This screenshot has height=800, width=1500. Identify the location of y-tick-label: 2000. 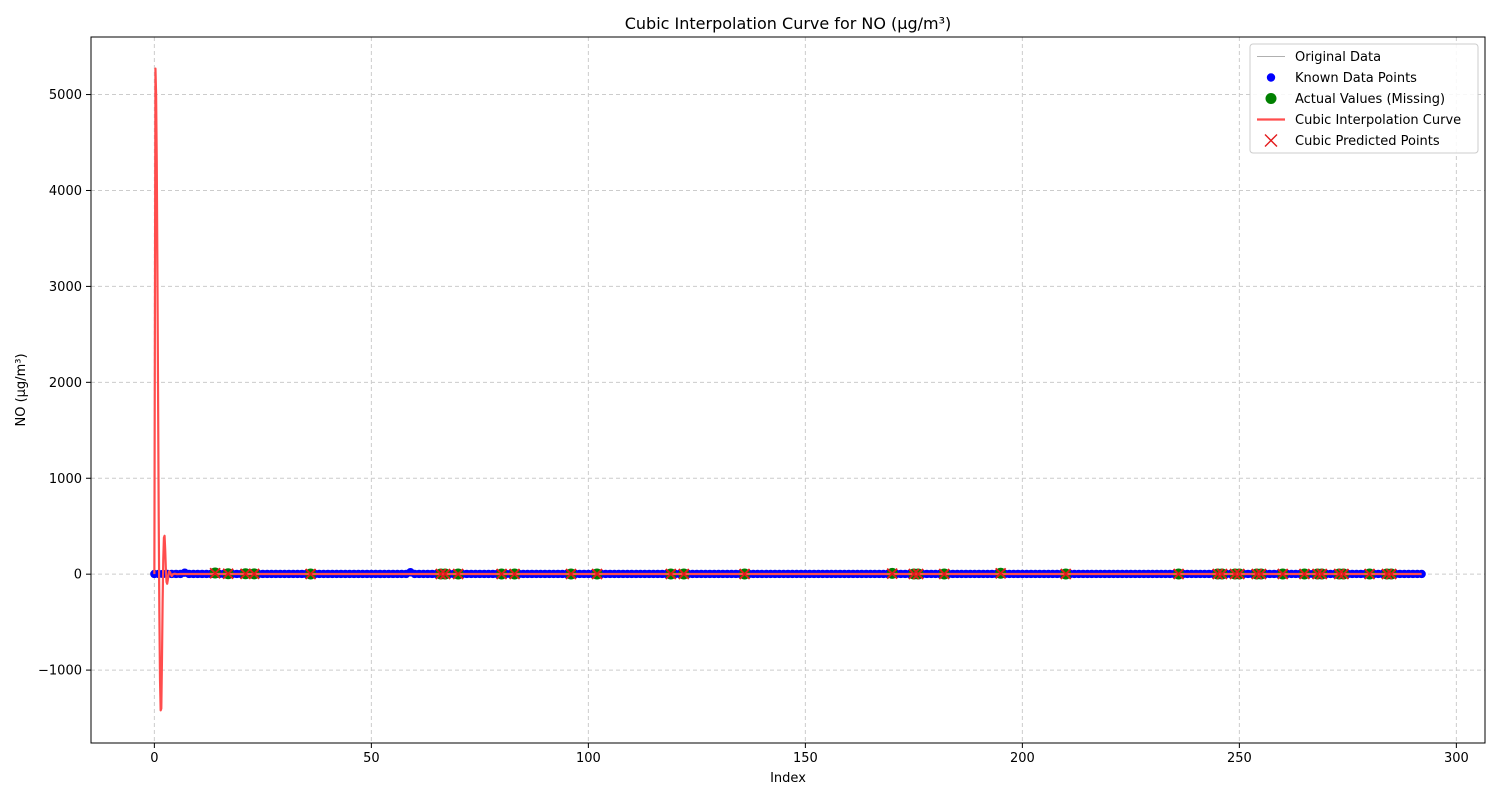
(65, 383).